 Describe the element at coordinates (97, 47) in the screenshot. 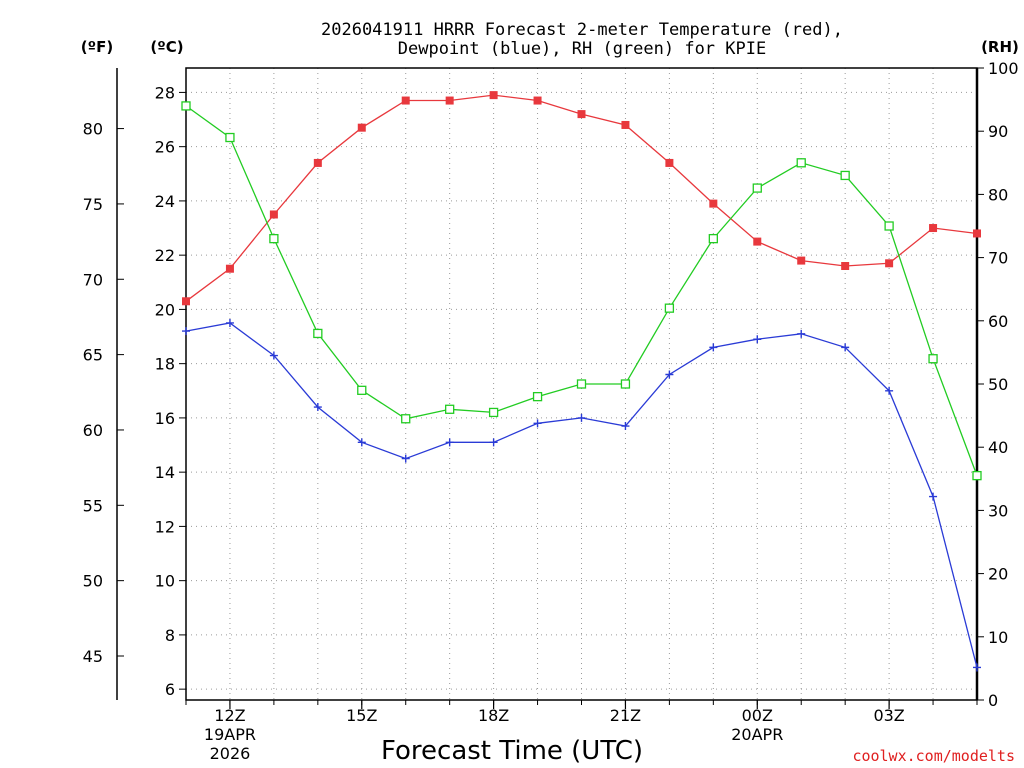

I see `fahrenheit-unit-label: (ºF)` at that location.